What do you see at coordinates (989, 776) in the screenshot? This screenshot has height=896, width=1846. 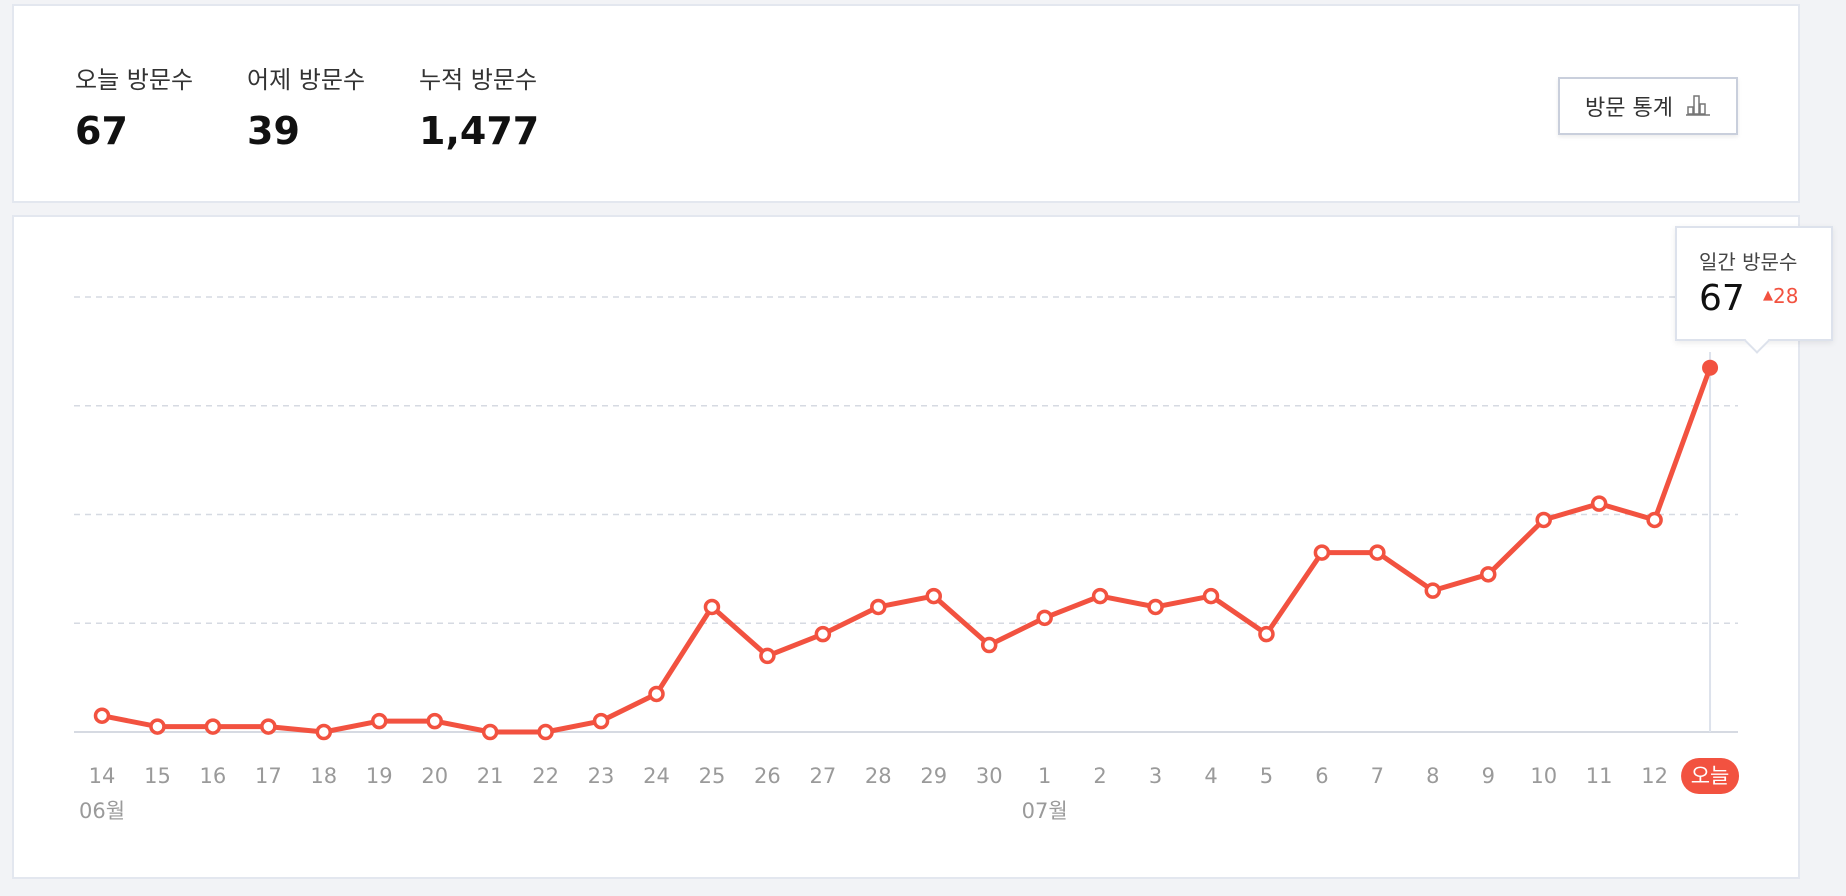 I see `x-tick-label: 30` at bounding box center [989, 776].